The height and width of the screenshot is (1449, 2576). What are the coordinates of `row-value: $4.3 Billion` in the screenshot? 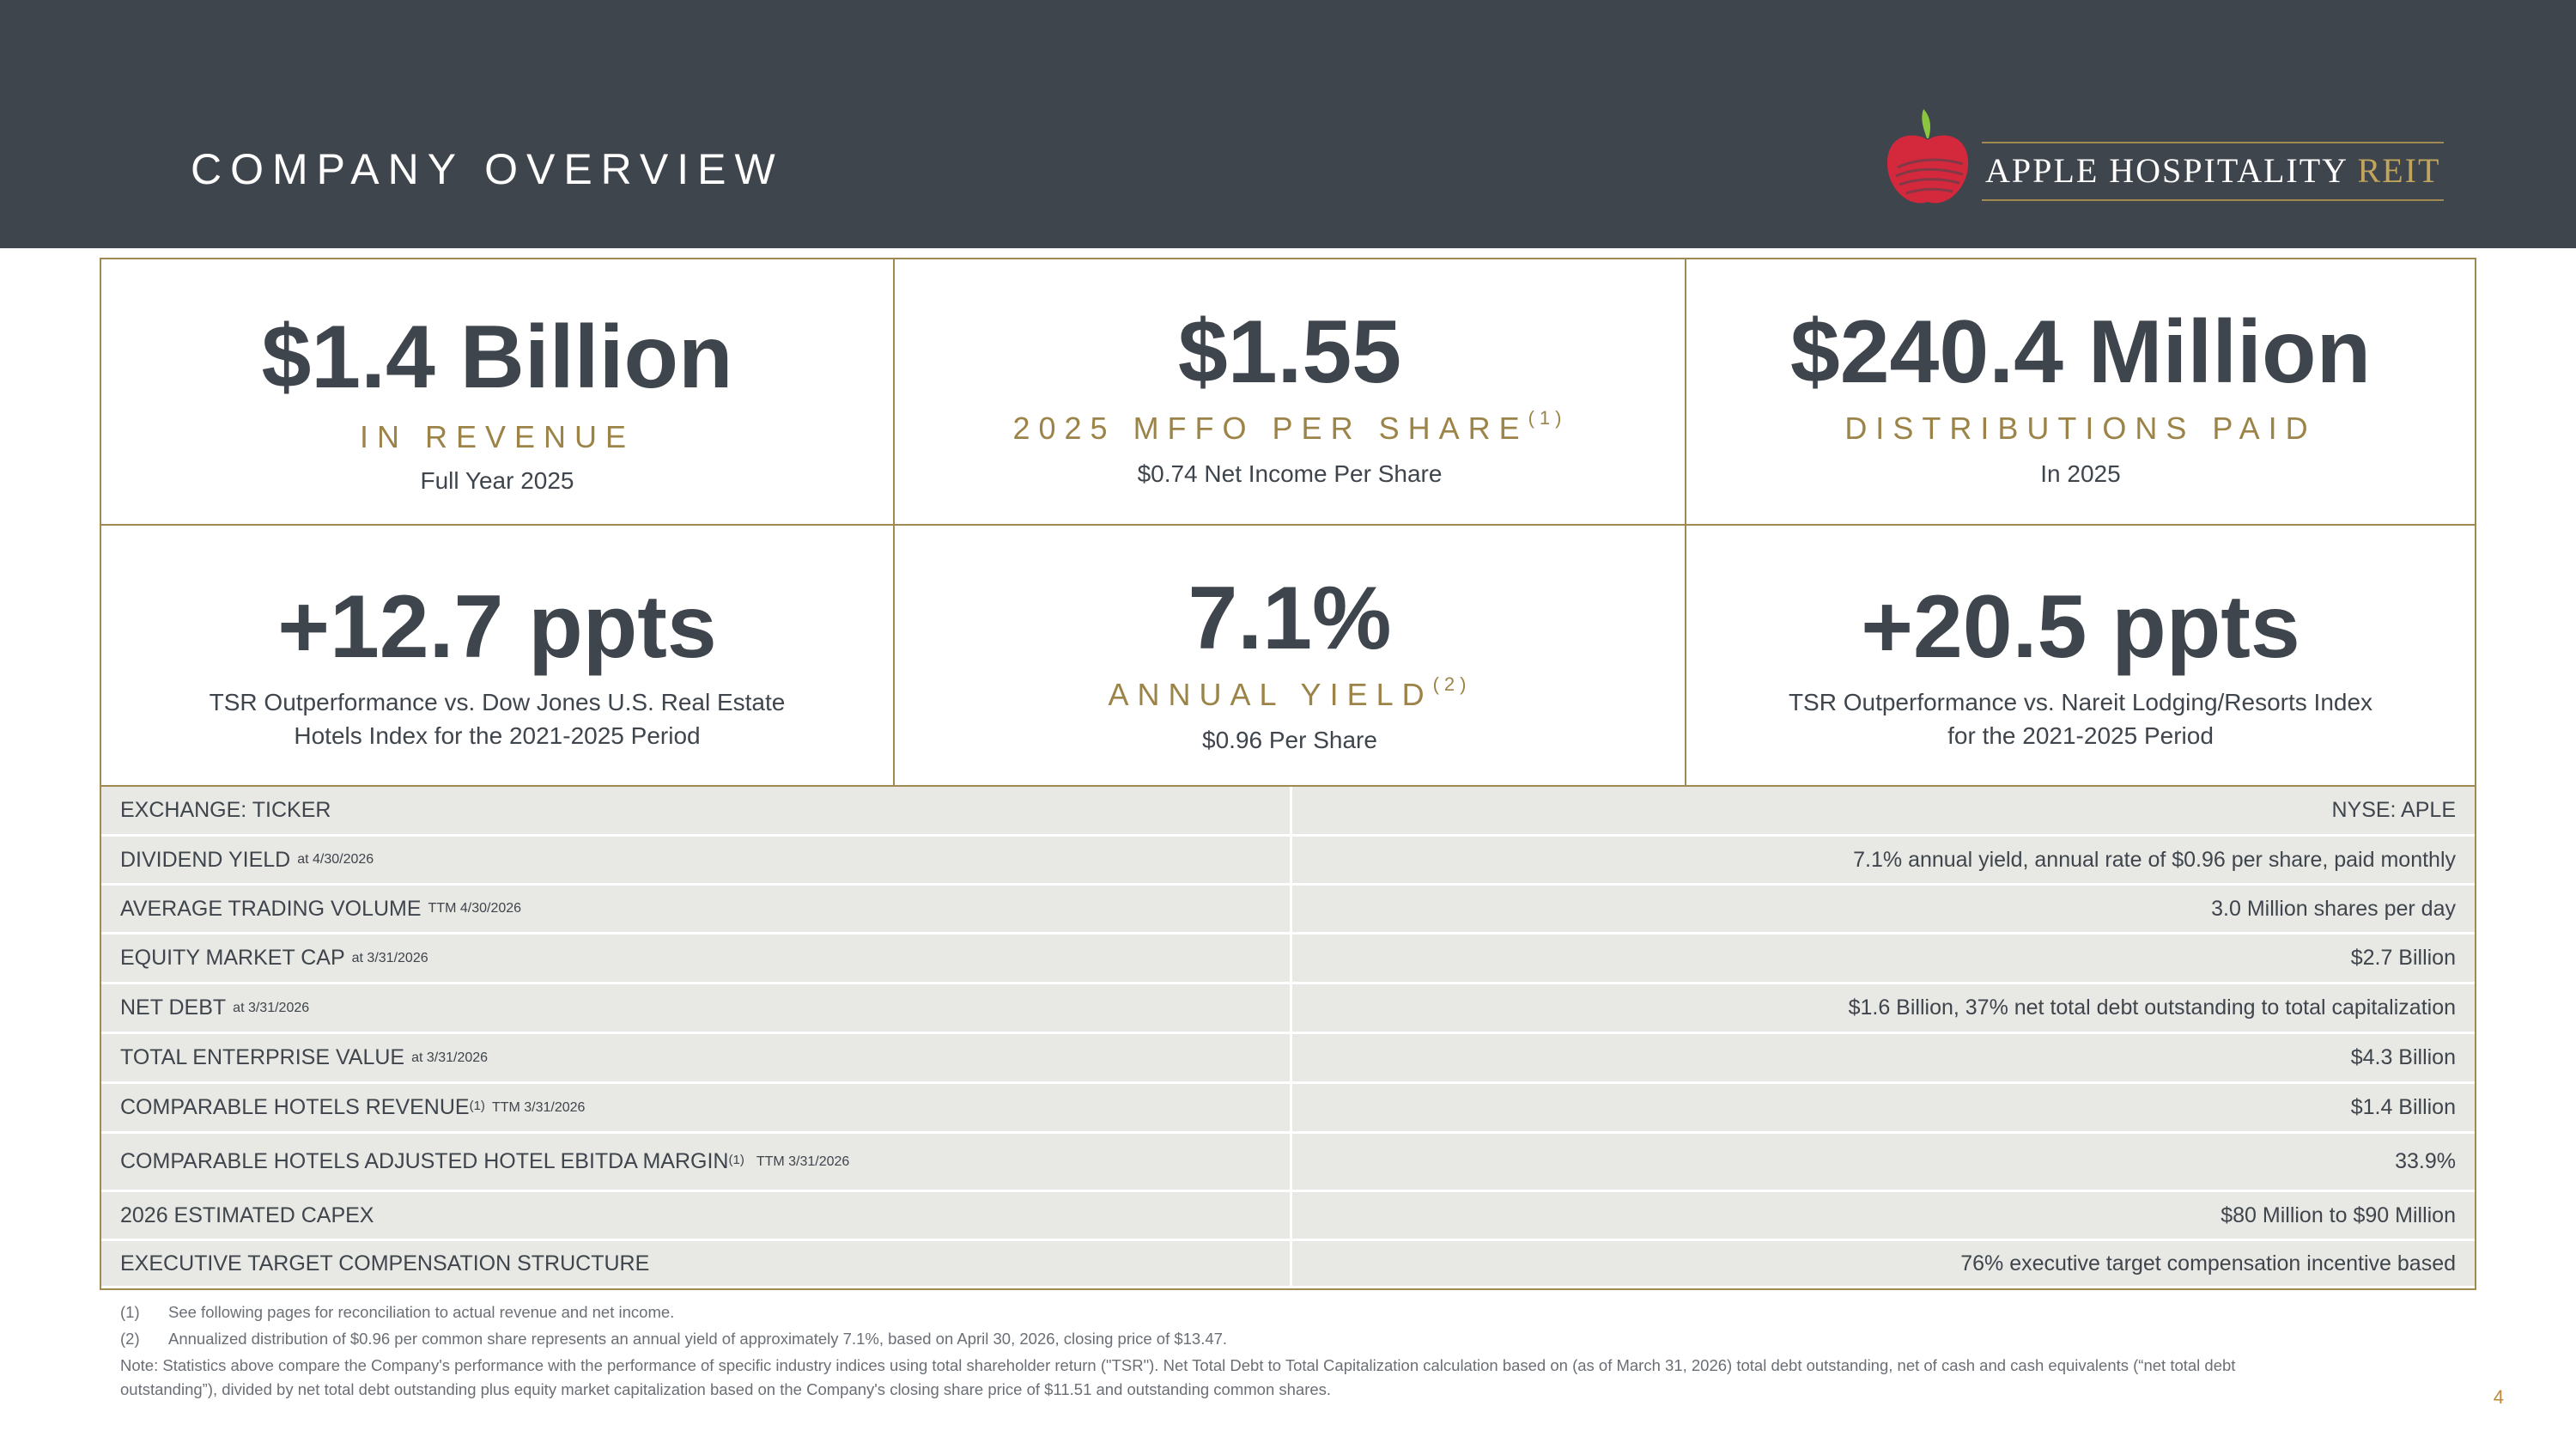 It's located at (2403, 1057).